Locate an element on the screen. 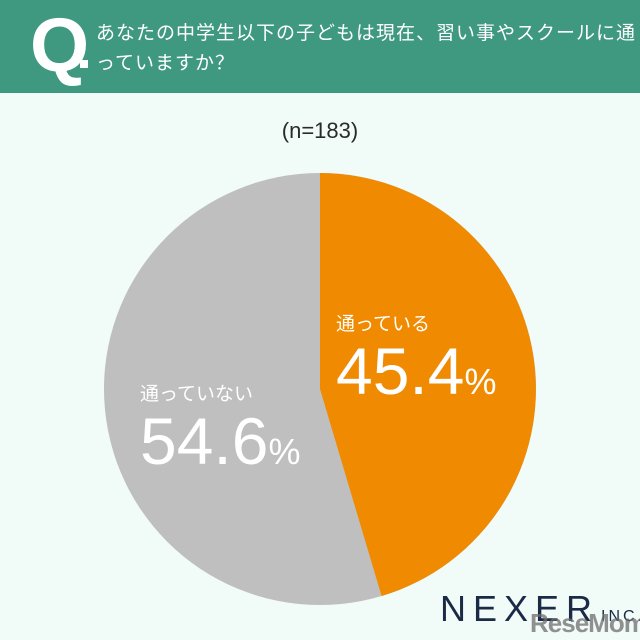 The height and width of the screenshot is (640, 640). label-not-attending: 通っていない 54.6% is located at coordinates (220, 434).